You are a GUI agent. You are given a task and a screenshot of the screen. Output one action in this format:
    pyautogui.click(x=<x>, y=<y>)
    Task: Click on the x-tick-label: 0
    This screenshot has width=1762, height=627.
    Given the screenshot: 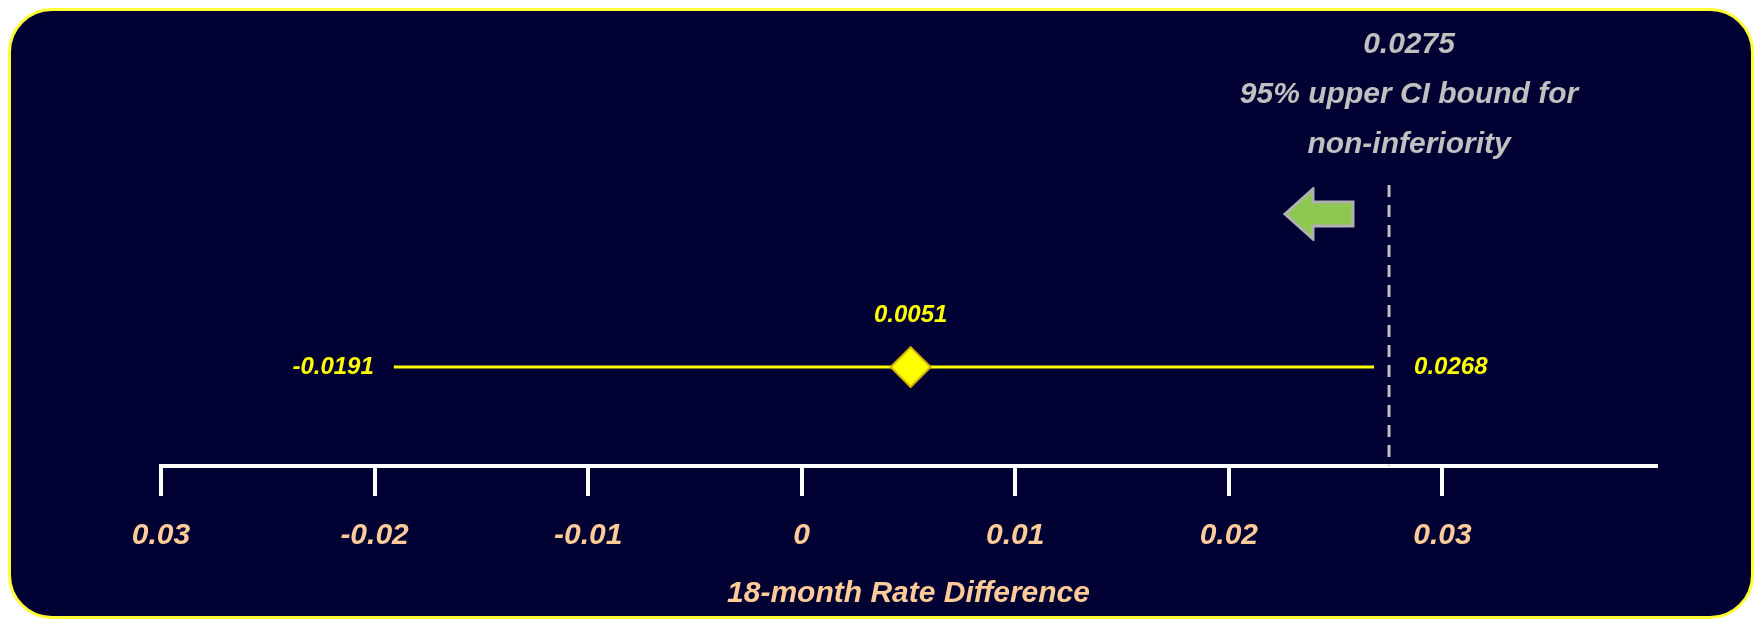 What is the action you would take?
    pyautogui.click(x=802, y=534)
    